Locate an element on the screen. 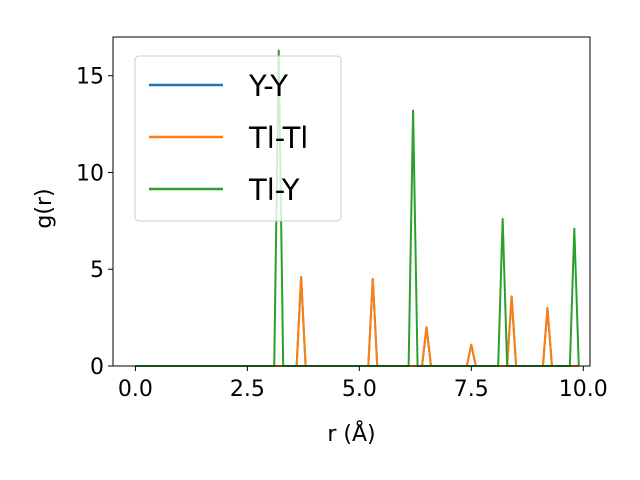 The image size is (640, 480). legend: Y-Y Tl-Tl Tl-Y is located at coordinates (238, 138).